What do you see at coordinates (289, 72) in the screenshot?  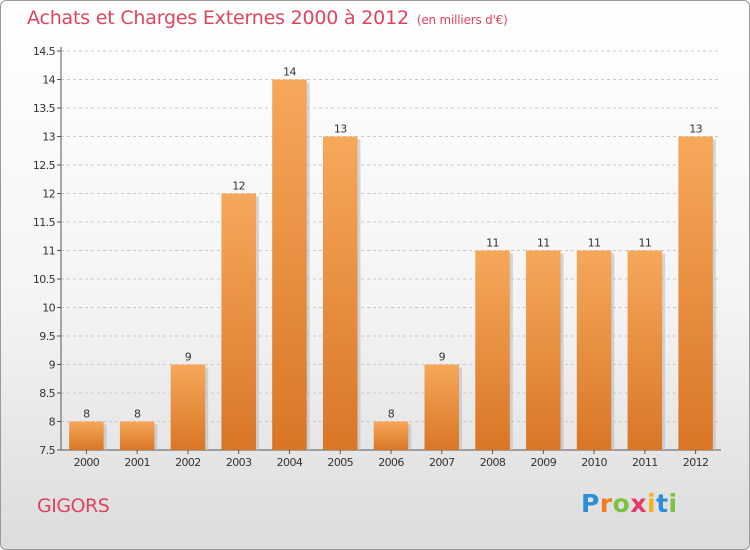 I see `data-label: 14` at bounding box center [289, 72].